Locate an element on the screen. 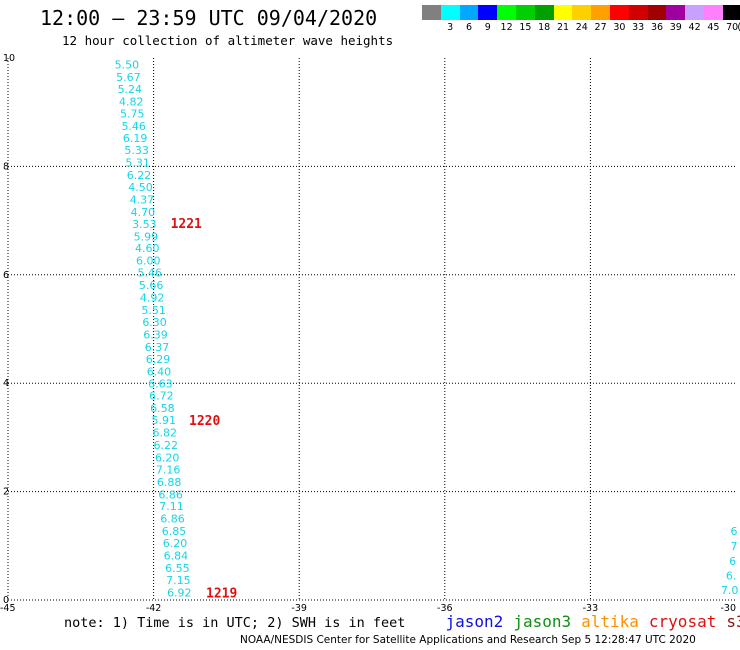  lon-tick-label: -36 is located at coordinates (445, 608).